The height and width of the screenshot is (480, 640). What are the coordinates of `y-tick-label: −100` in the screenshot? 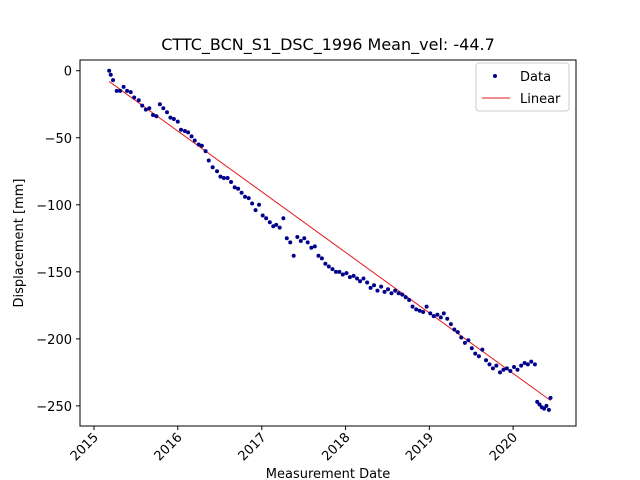 It's located at (54, 206).